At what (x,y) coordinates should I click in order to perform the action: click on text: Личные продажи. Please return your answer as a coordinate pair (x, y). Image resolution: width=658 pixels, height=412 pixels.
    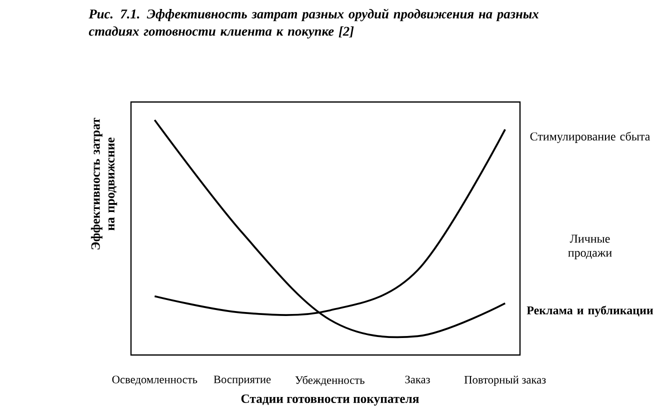
    Looking at the image, I should click on (590, 247).